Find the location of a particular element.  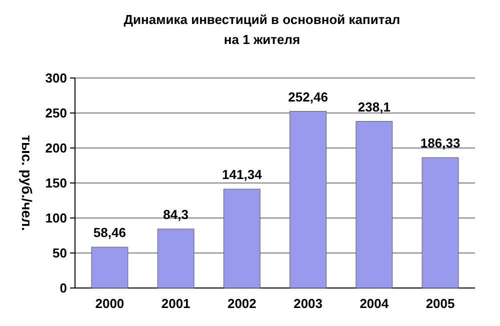

y-tick-label: 150 is located at coordinates (56, 183).